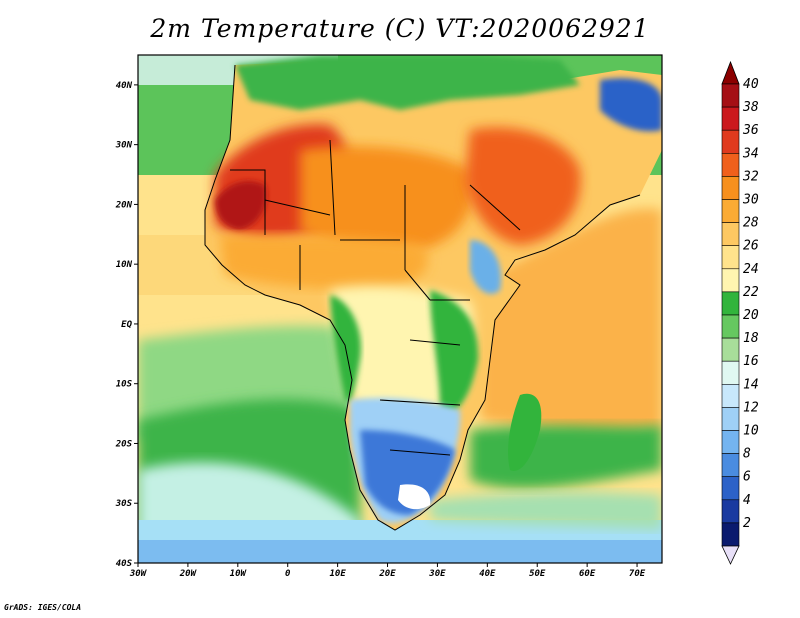  What do you see at coordinates (337, 574) in the screenshot?
I see `lon-tick-label: 10E` at bounding box center [337, 574].